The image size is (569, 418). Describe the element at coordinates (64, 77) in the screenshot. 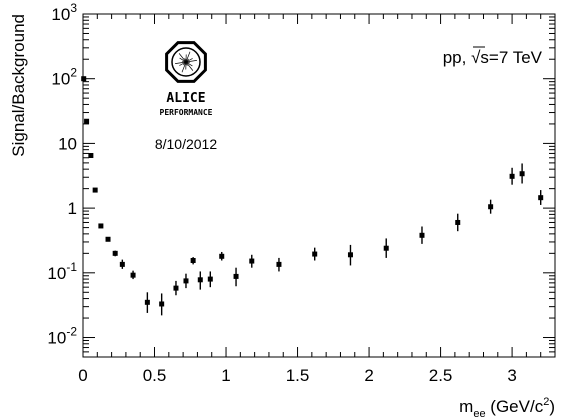

I see `y-tick-label: 10²` at that location.